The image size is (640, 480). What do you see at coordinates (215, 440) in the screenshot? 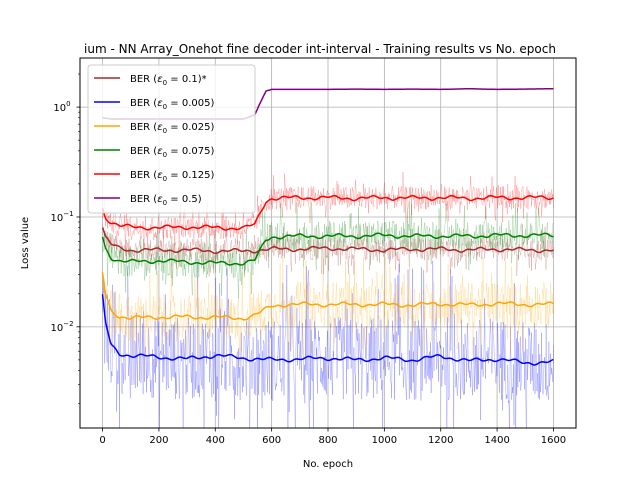
I see `x-tick-label: 400` at bounding box center [215, 440].